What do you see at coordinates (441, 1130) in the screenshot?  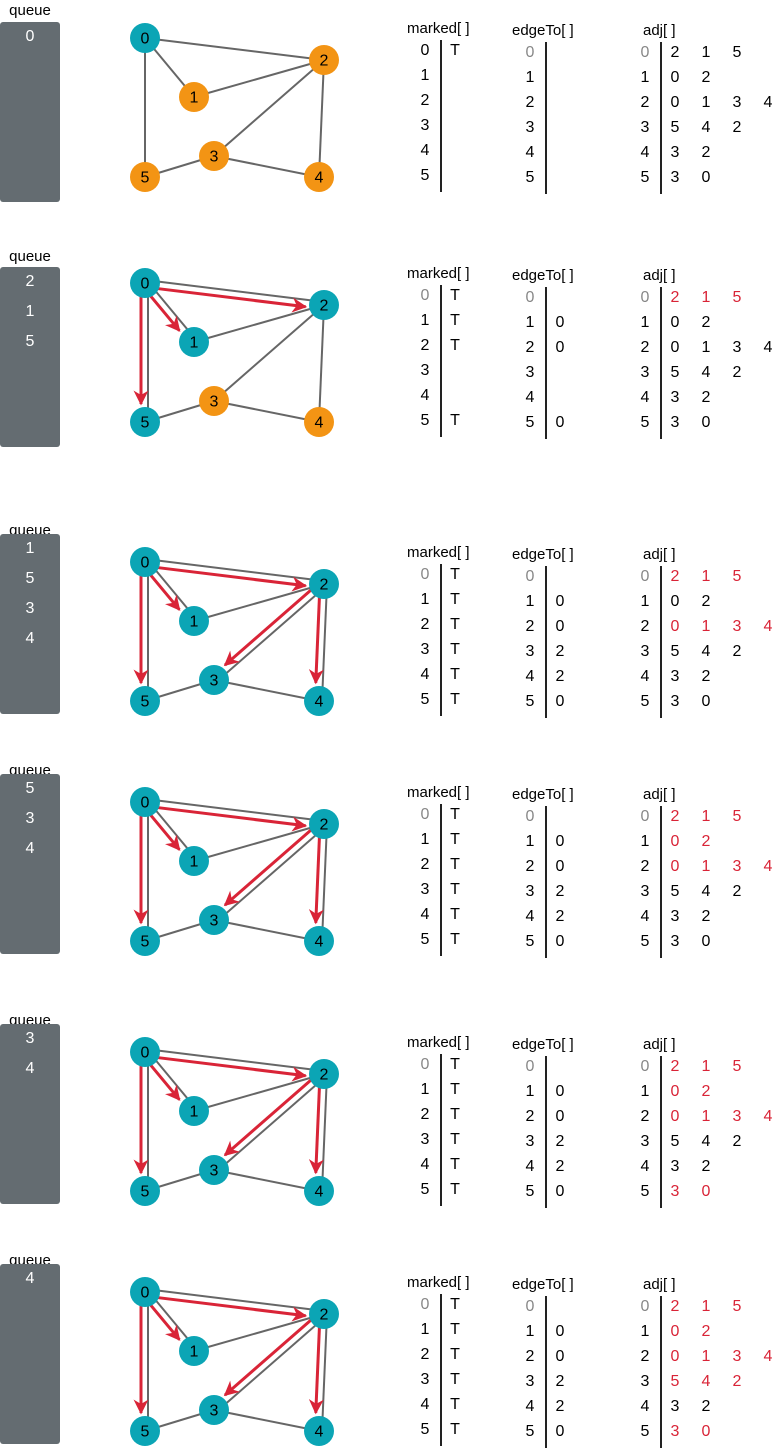 I see `marked-divider` at bounding box center [441, 1130].